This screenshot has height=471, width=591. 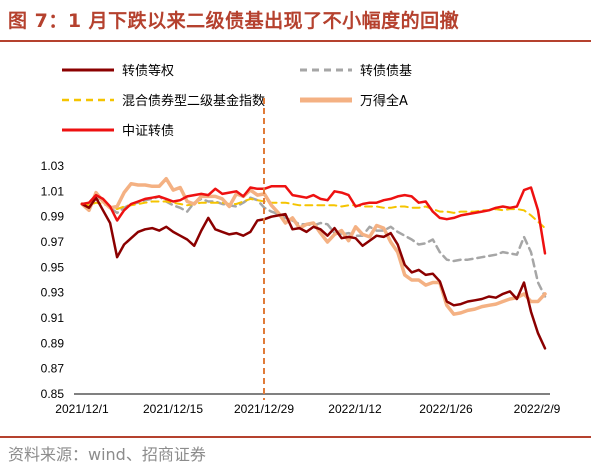 What do you see at coordinates (53, 280) in the screenshot?
I see `y-axis: 1.03 1.01 0.99 0.97 0.95 0.93 0.91 0.89 0.87 0.85` at bounding box center [53, 280].